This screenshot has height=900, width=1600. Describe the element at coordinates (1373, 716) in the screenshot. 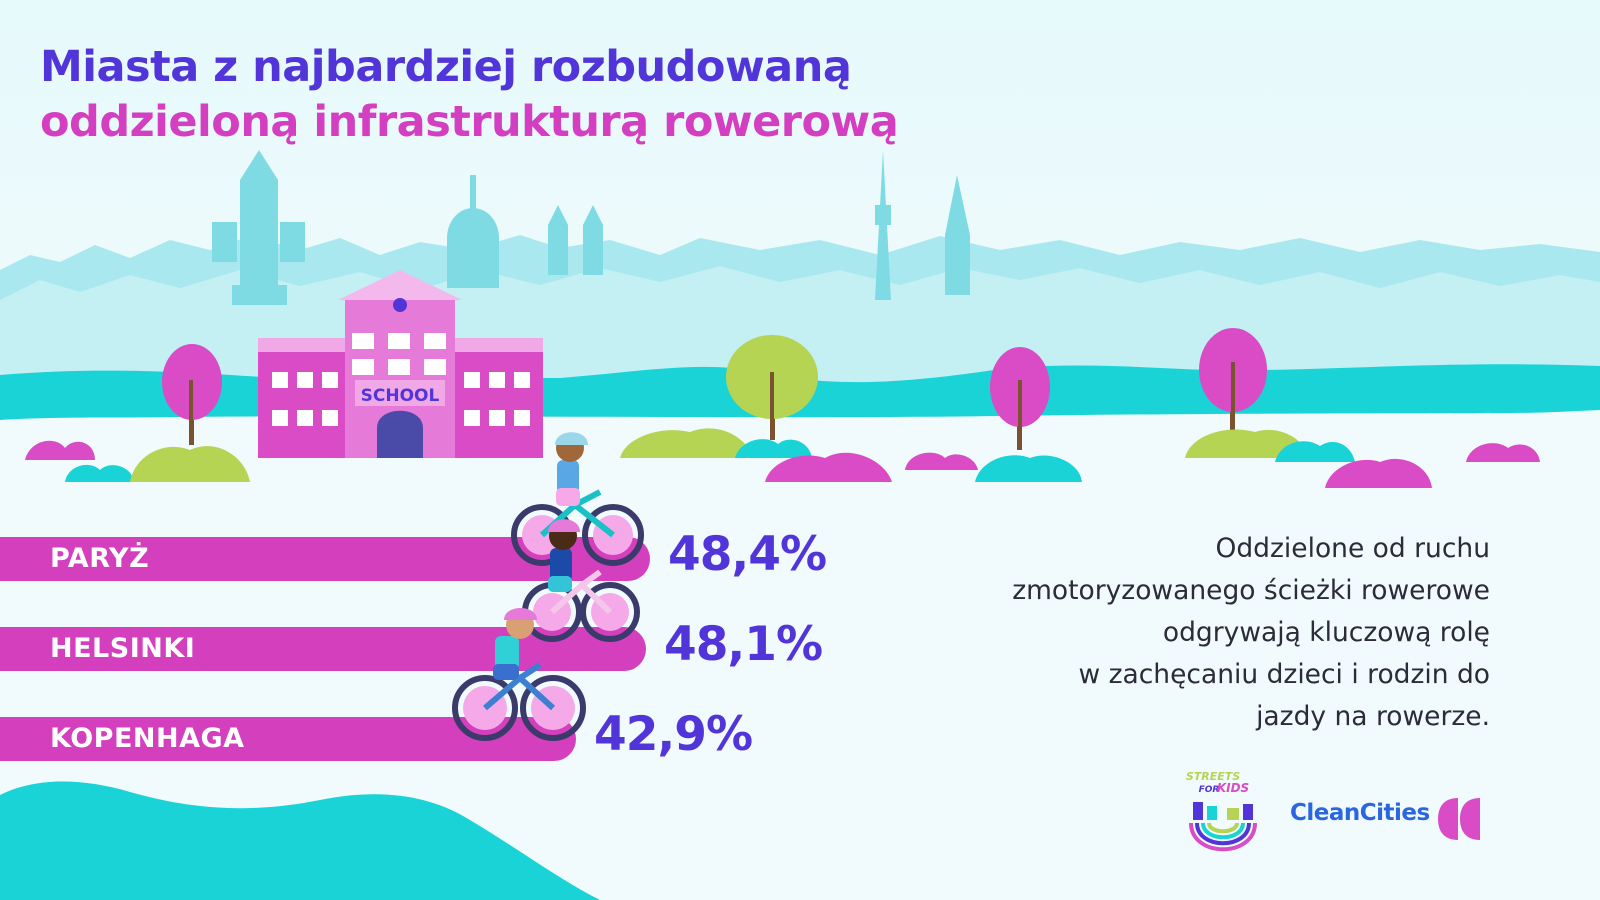

I see `description-line: jazdy na rowerze.` at that location.